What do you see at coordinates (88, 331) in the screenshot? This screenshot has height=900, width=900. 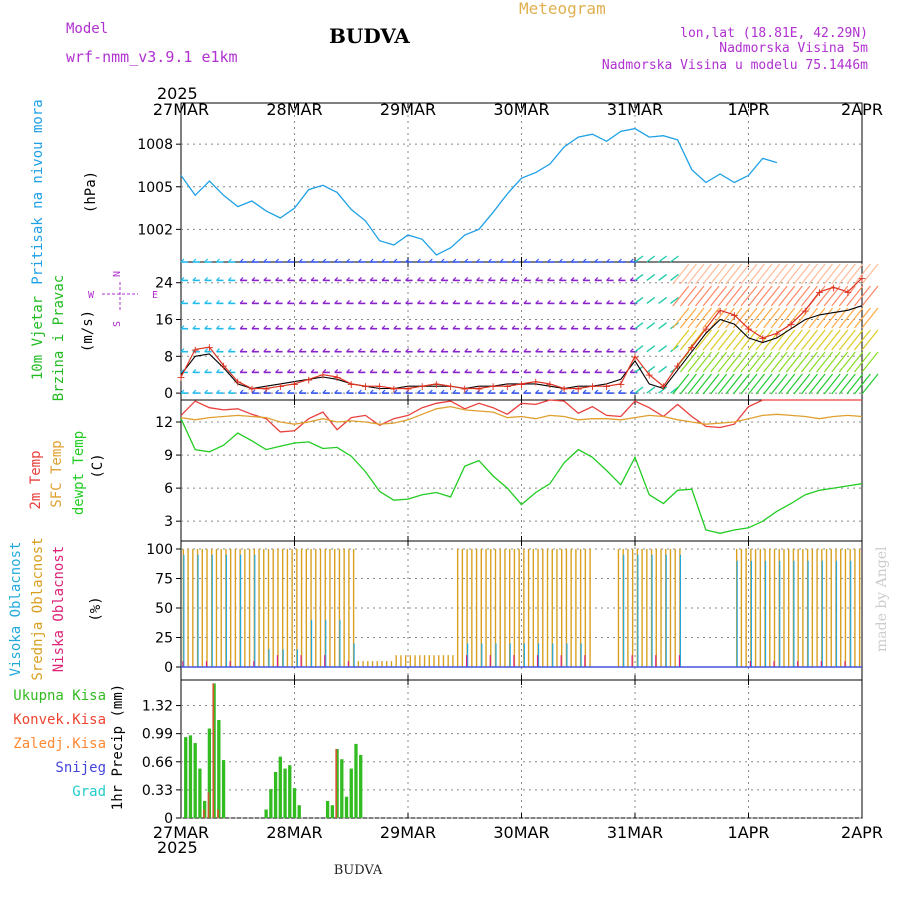 I see `wind-unit: (m/s)` at bounding box center [88, 331].